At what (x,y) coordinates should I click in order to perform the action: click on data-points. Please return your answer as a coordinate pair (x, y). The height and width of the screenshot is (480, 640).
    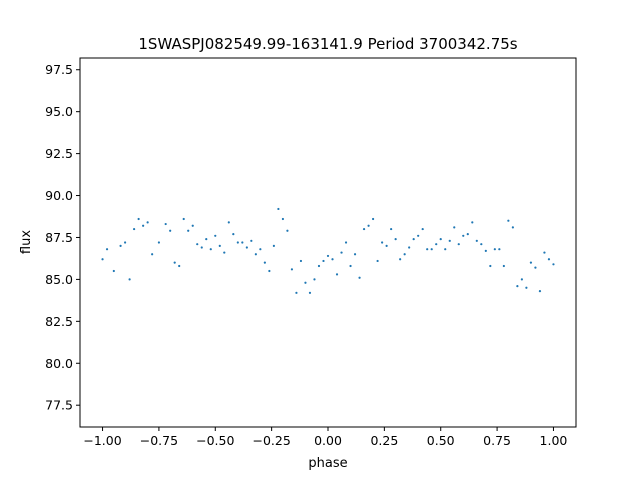
    Looking at the image, I should click on (328, 250).